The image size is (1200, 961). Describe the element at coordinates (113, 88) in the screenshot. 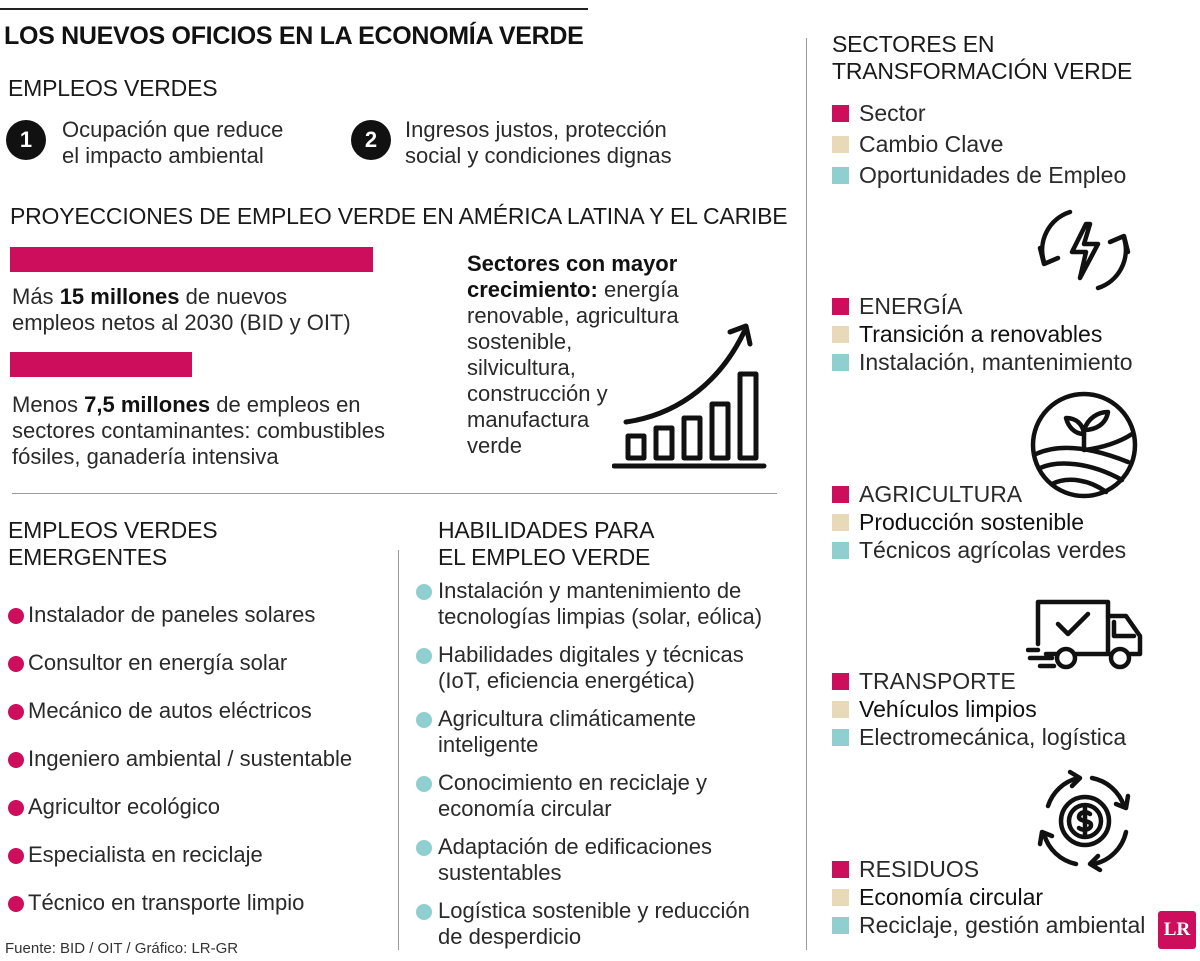

I see `empleos-verdes-heading: EMPLEOS VERDES` at that location.